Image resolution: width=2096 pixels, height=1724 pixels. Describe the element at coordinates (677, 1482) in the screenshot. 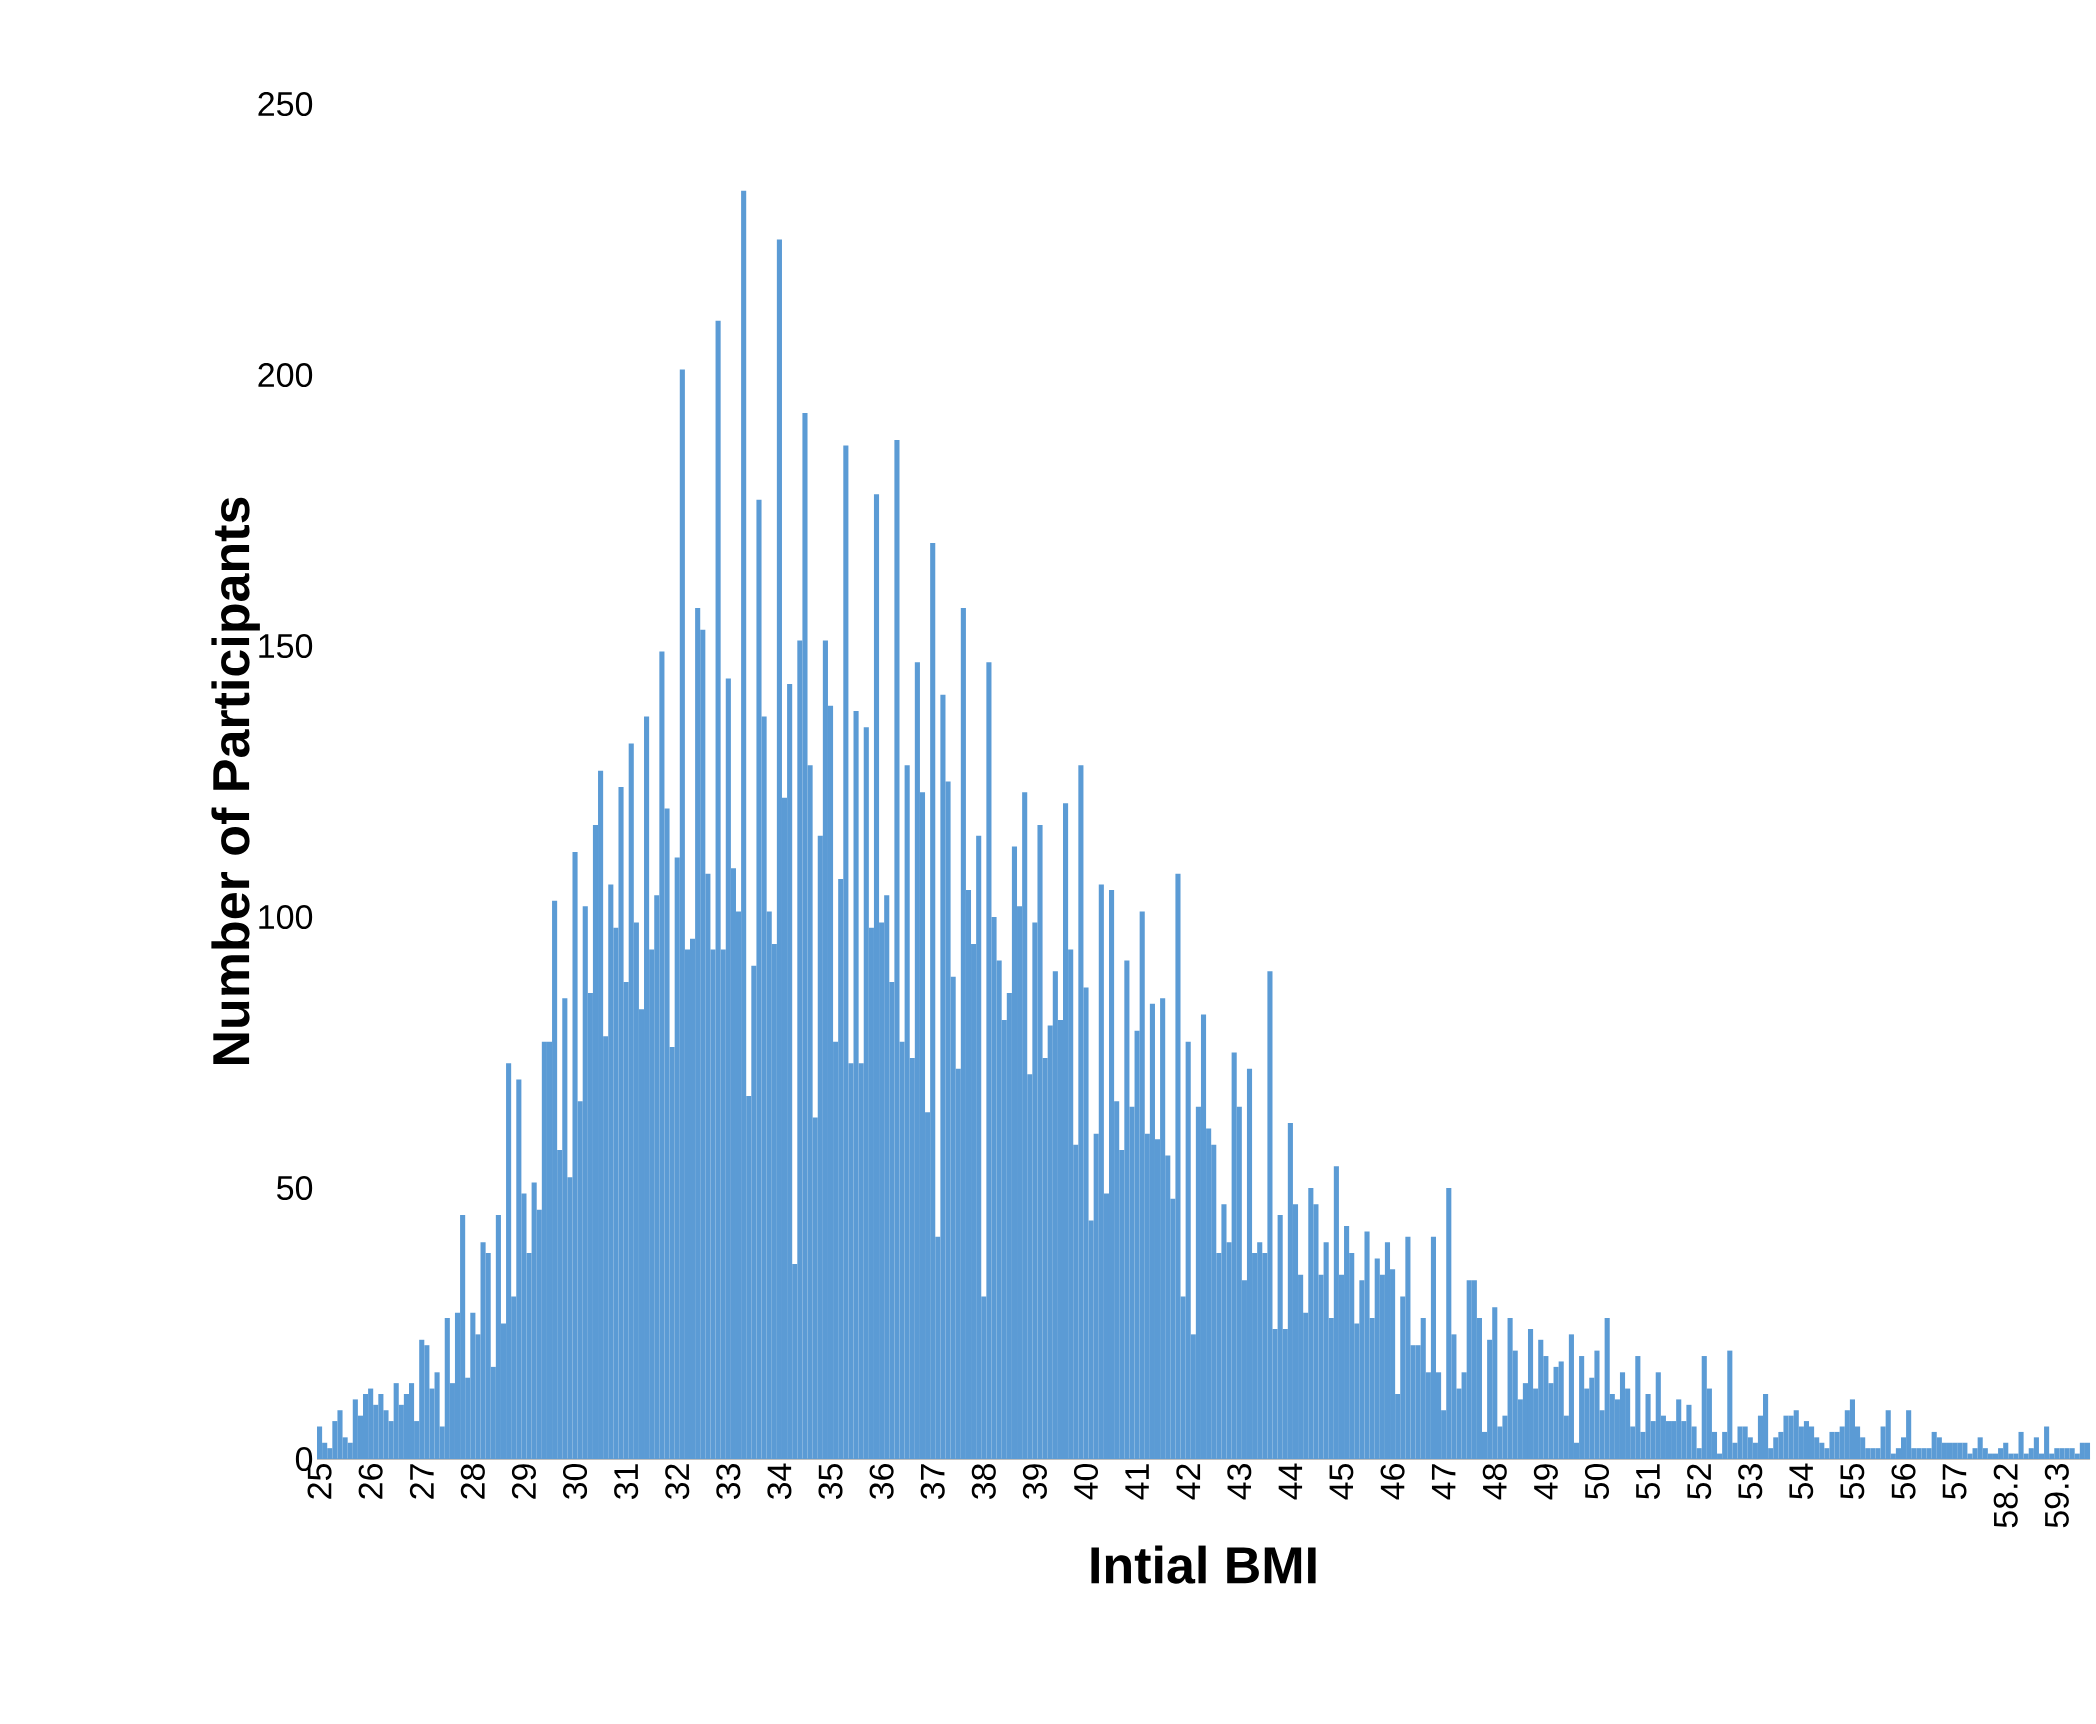

I see `x-tick-label: 32` at that location.